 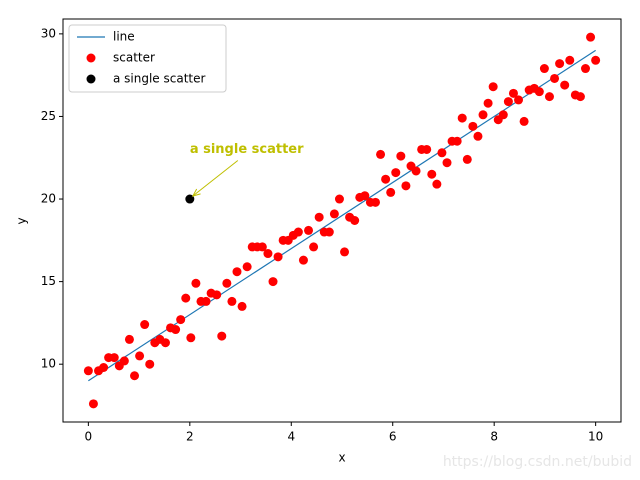 I want to click on x-tick-label: 2, so click(x=190, y=437).